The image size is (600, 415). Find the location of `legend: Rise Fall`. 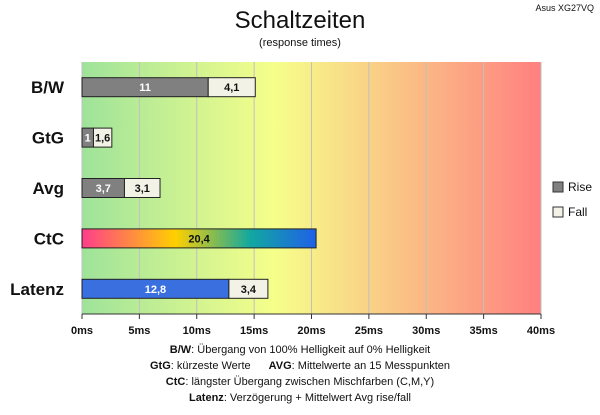

legend: Rise Fall is located at coordinates (572, 199).